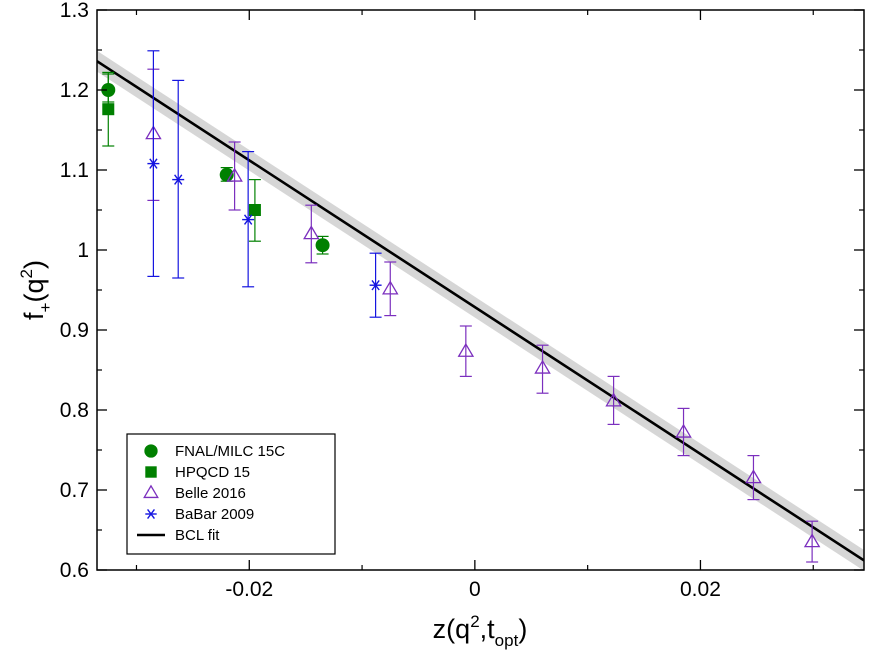 The image size is (869, 656). What do you see at coordinates (230, 451) in the screenshot?
I see `legend-label: FNAL/MILC 15C` at bounding box center [230, 451].